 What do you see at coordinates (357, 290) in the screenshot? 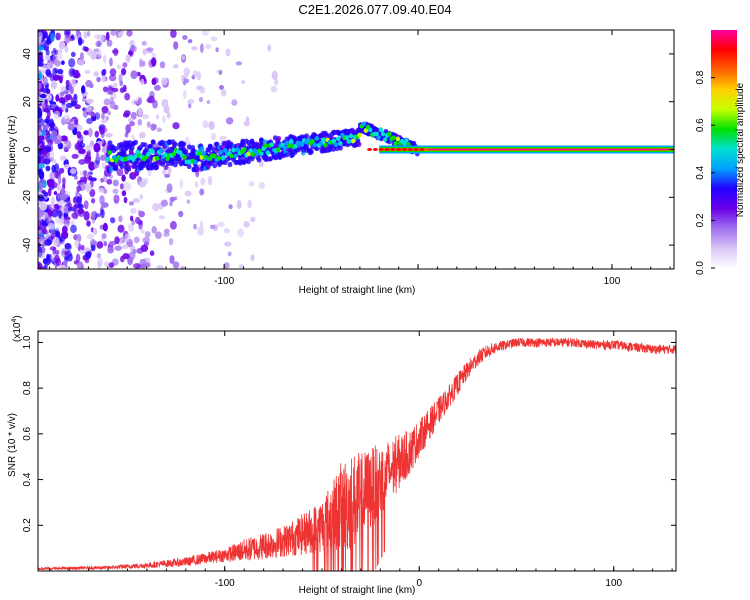
I see `heatmap-x-axis-label: Height of straight line (km)` at bounding box center [357, 290].